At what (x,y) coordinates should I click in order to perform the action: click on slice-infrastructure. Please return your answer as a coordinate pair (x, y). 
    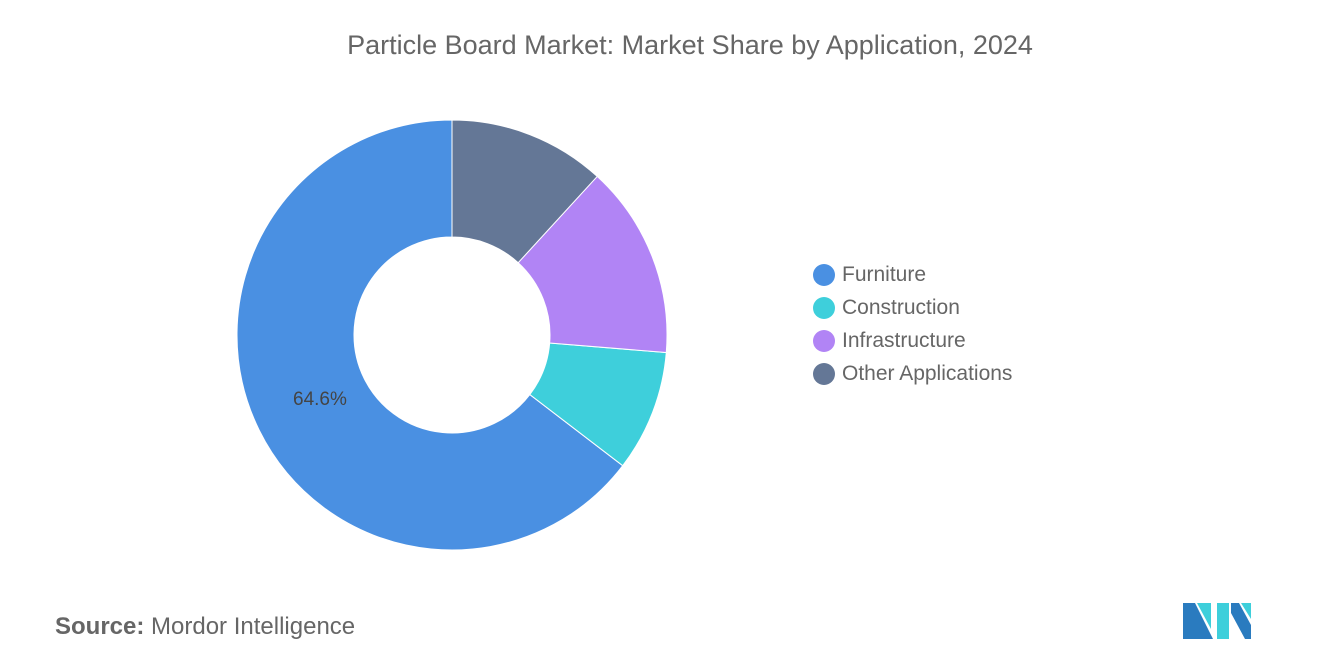
    Looking at the image, I should click on (592, 264).